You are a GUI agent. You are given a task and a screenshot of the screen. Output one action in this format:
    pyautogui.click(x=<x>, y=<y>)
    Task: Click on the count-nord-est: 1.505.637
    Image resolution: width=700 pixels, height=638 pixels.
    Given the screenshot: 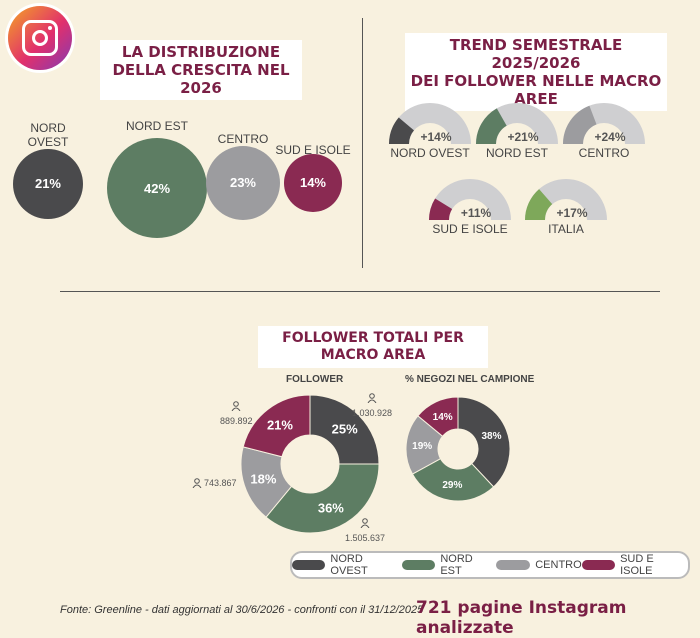 What is the action you would take?
    pyautogui.click(x=365, y=529)
    